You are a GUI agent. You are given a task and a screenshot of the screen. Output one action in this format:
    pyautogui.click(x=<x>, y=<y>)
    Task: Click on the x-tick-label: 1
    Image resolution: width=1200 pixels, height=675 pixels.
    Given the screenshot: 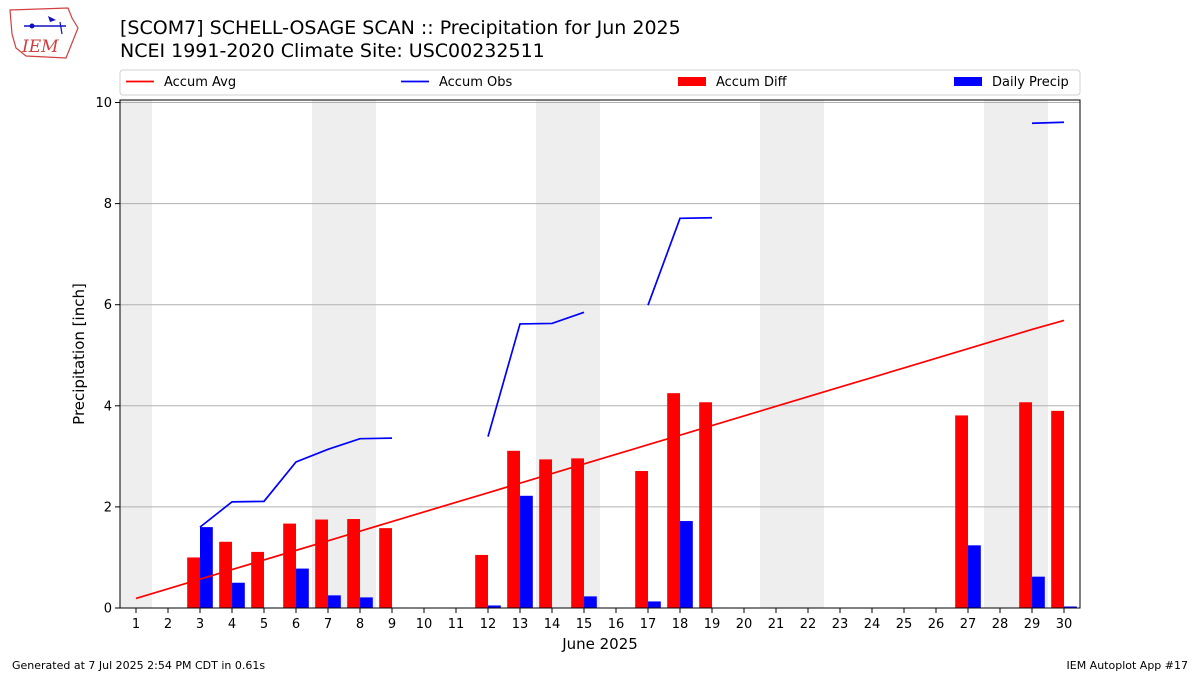 What is the action you would take?
    pyautogui.click(x=136, y=624)
    